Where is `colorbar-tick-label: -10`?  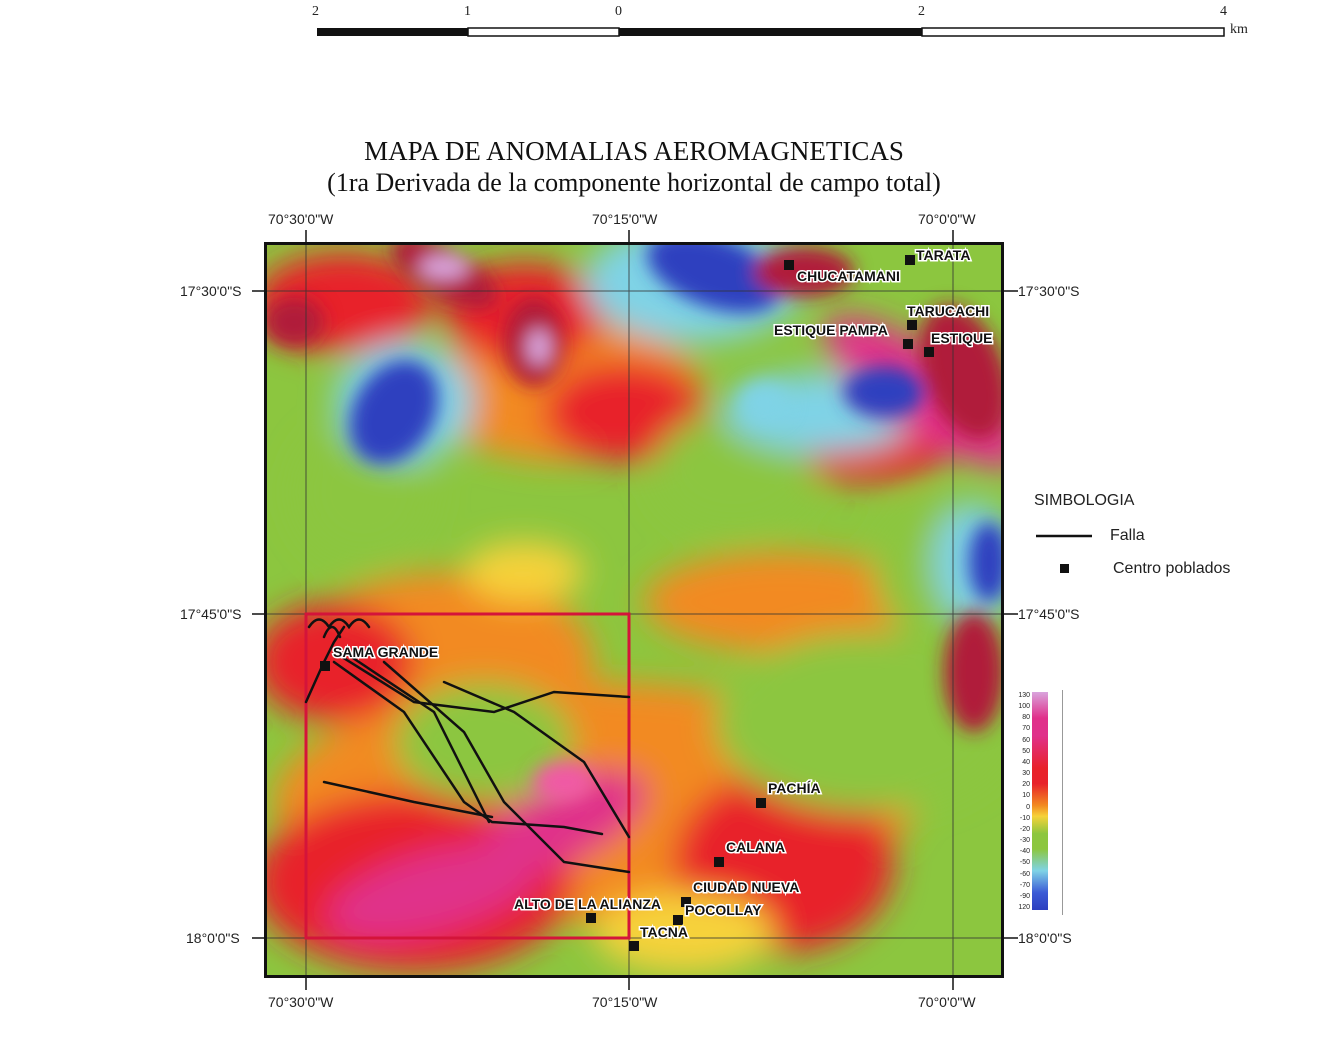
colorbar-tick-label: -10 is located at coordinates (1024, 818).